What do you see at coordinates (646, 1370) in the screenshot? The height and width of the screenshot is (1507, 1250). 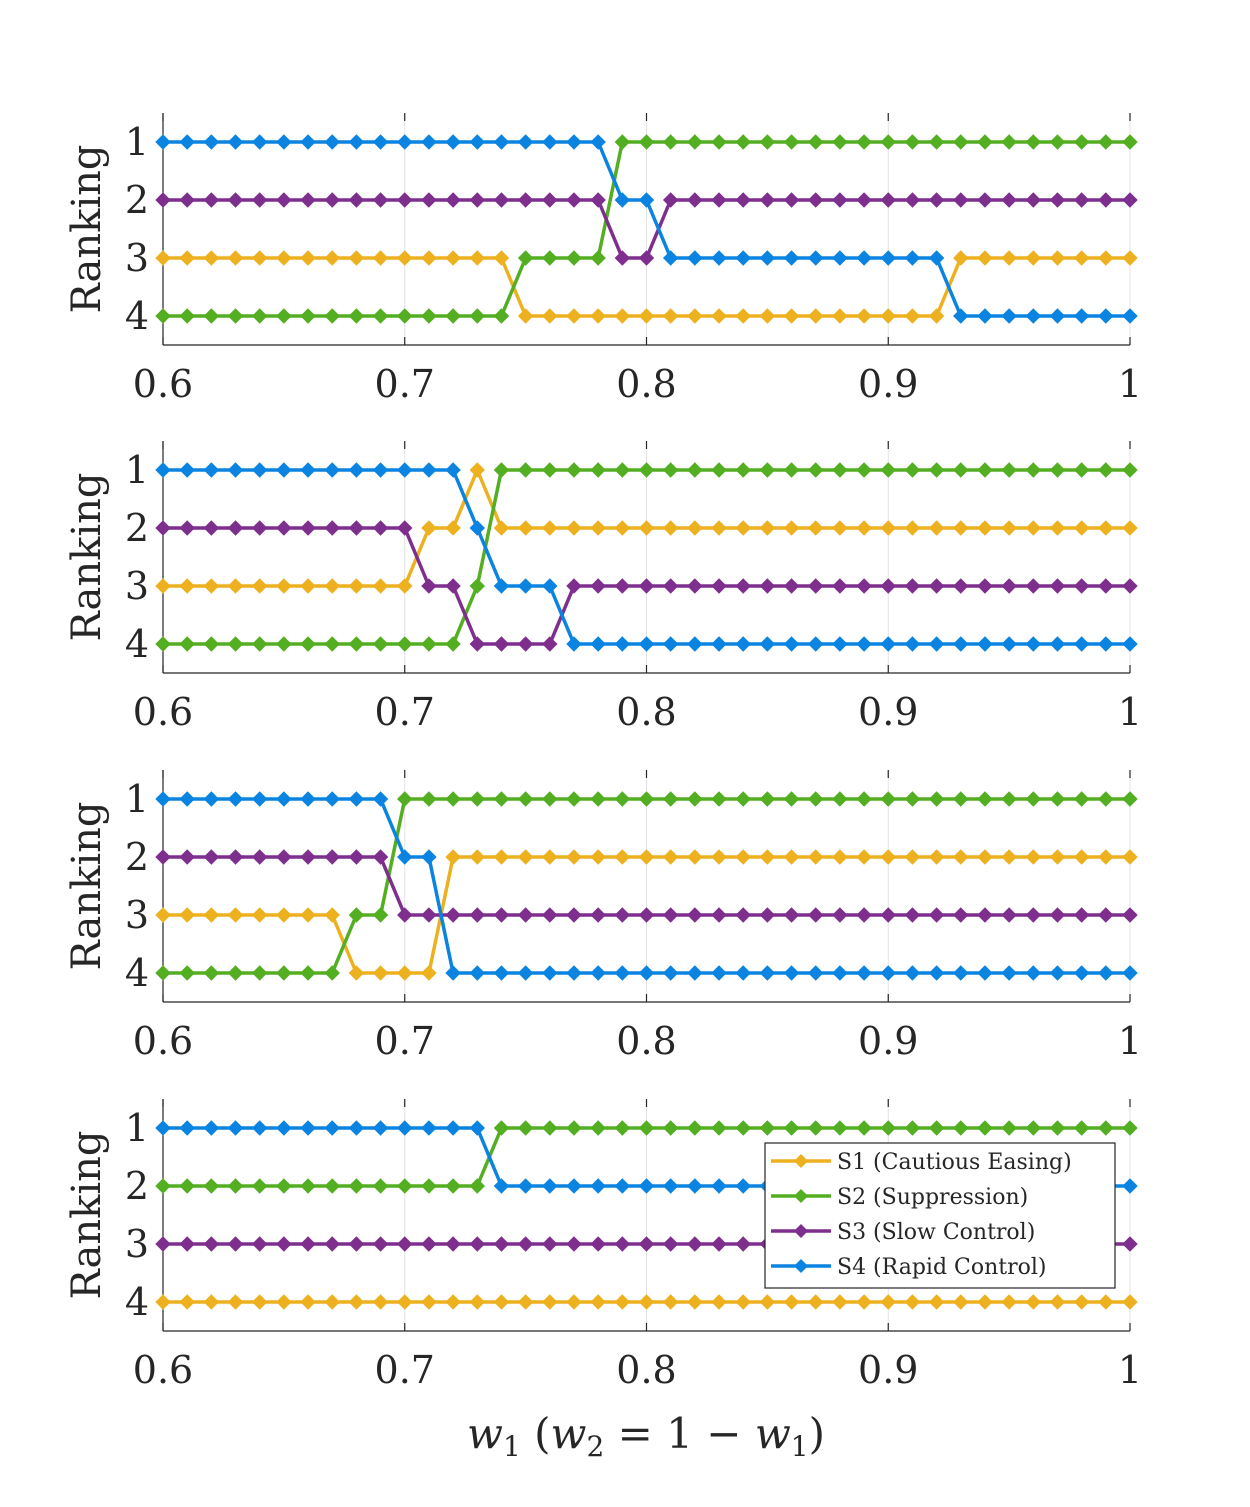 I see `x-tick-label: 0.8` at bounding box center [646, 1370].